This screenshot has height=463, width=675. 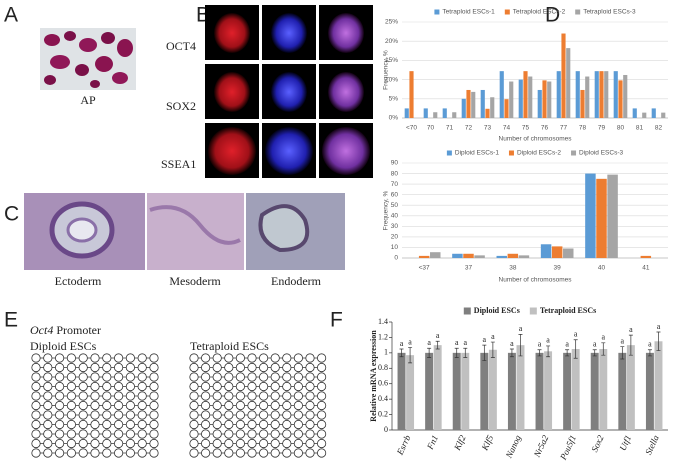 What do you see at coordinates (395, 194) in the screenshot?
I see `y-tick-label: 60` at bounding box center [395, 194].